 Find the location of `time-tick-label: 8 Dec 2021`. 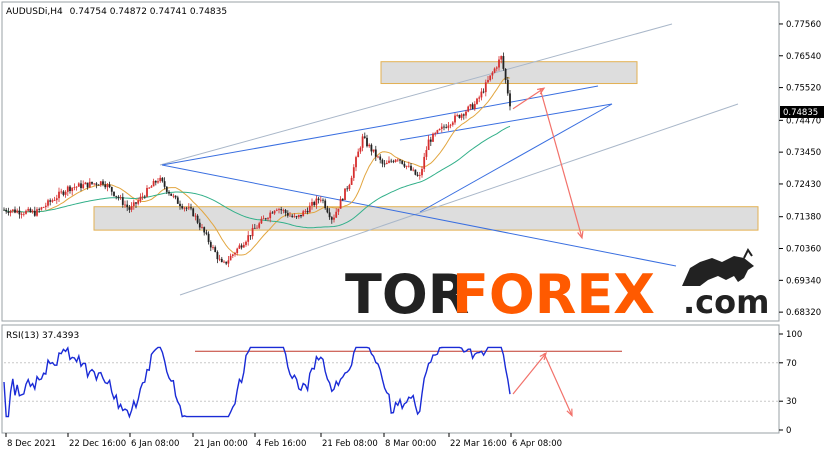

time-tick-label: 8 Dec 2021 is located at coordinates (31, 444).